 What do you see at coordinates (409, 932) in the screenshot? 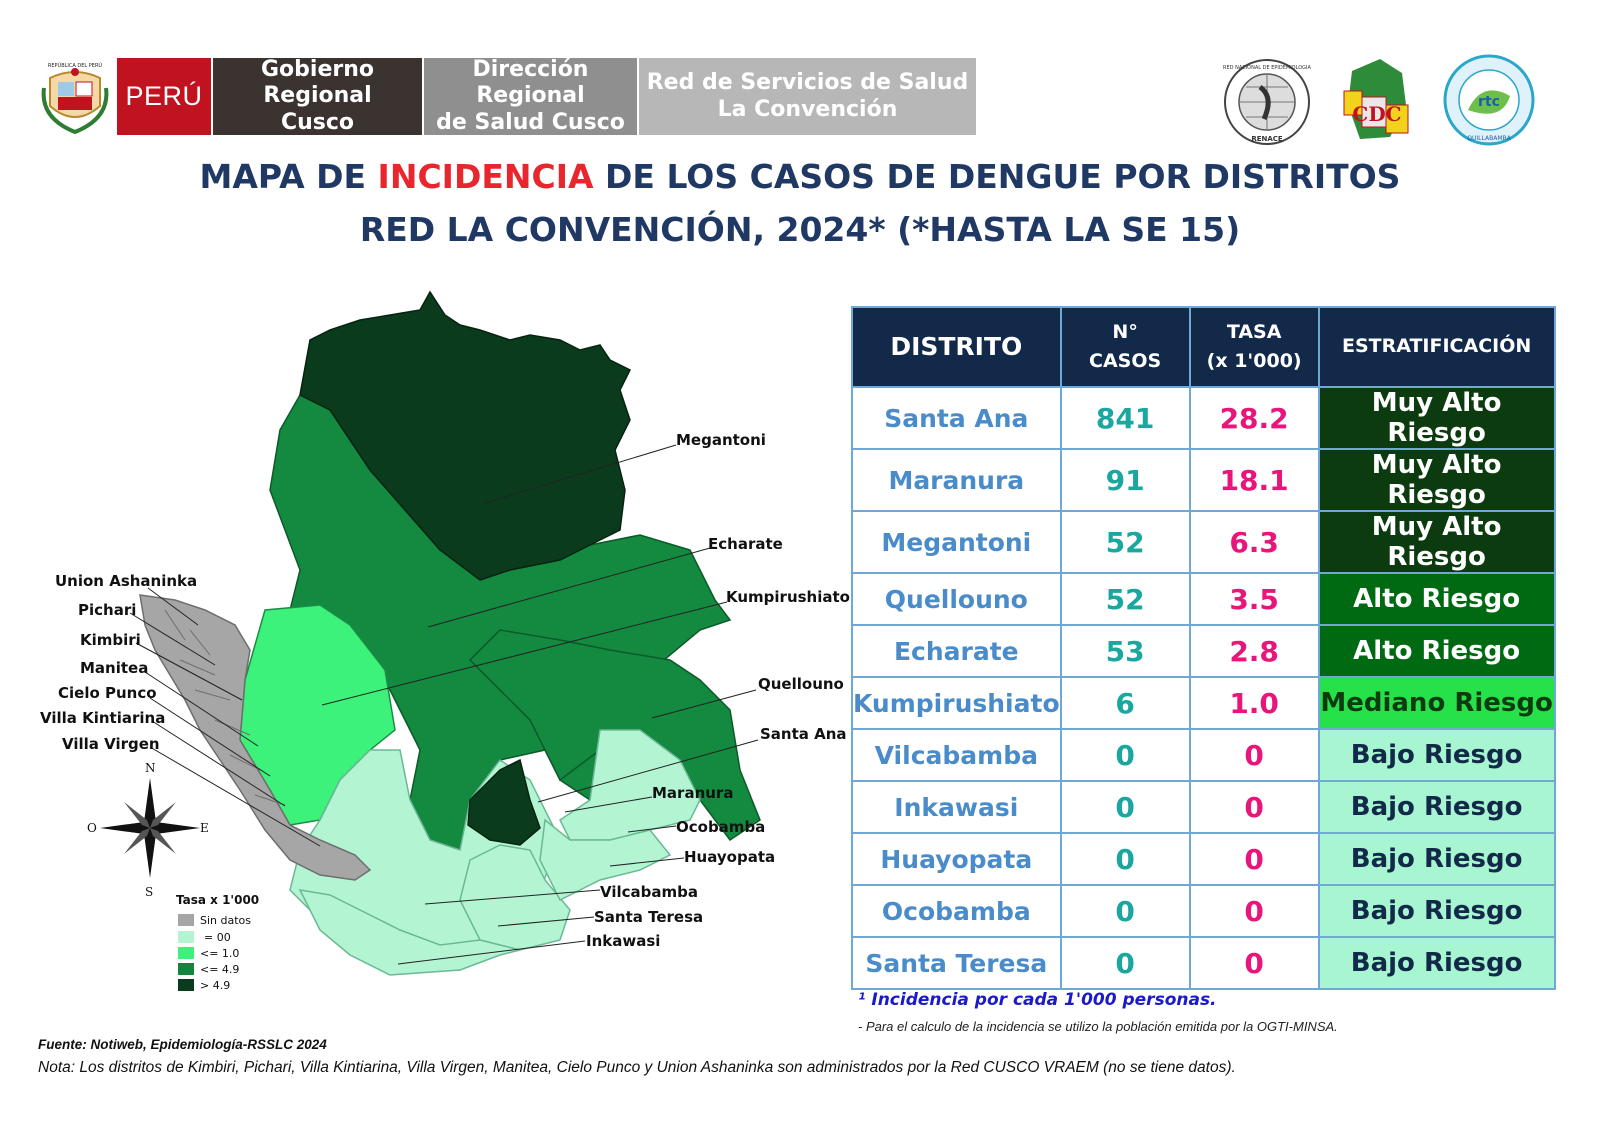
I see `district-inkawasi` at bounding box center [409, 932].